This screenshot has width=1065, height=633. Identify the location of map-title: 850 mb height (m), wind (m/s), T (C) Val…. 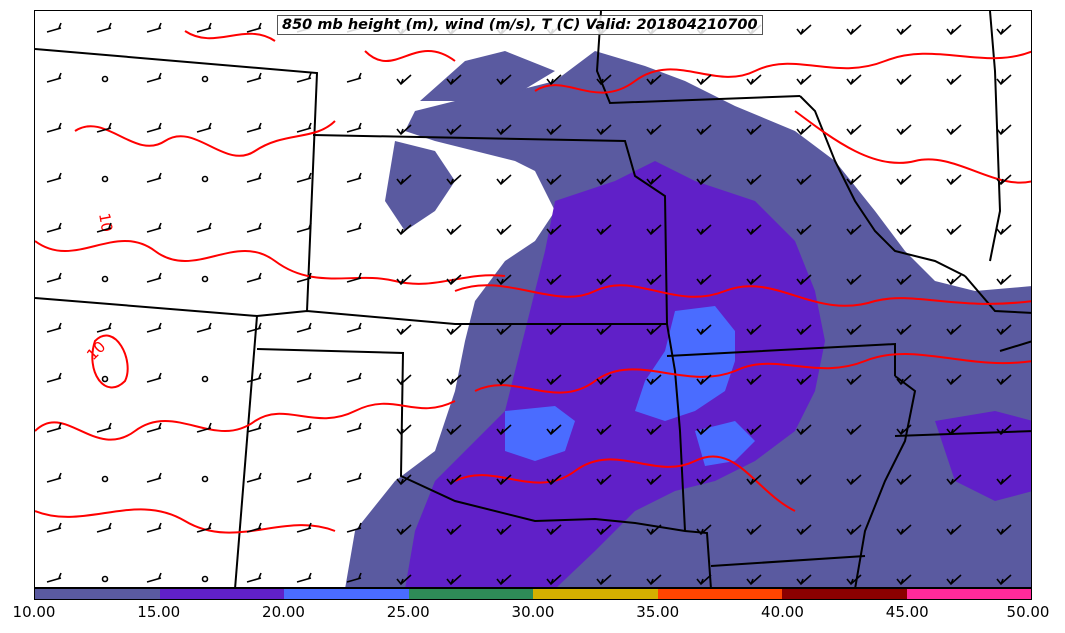
(520, 25).